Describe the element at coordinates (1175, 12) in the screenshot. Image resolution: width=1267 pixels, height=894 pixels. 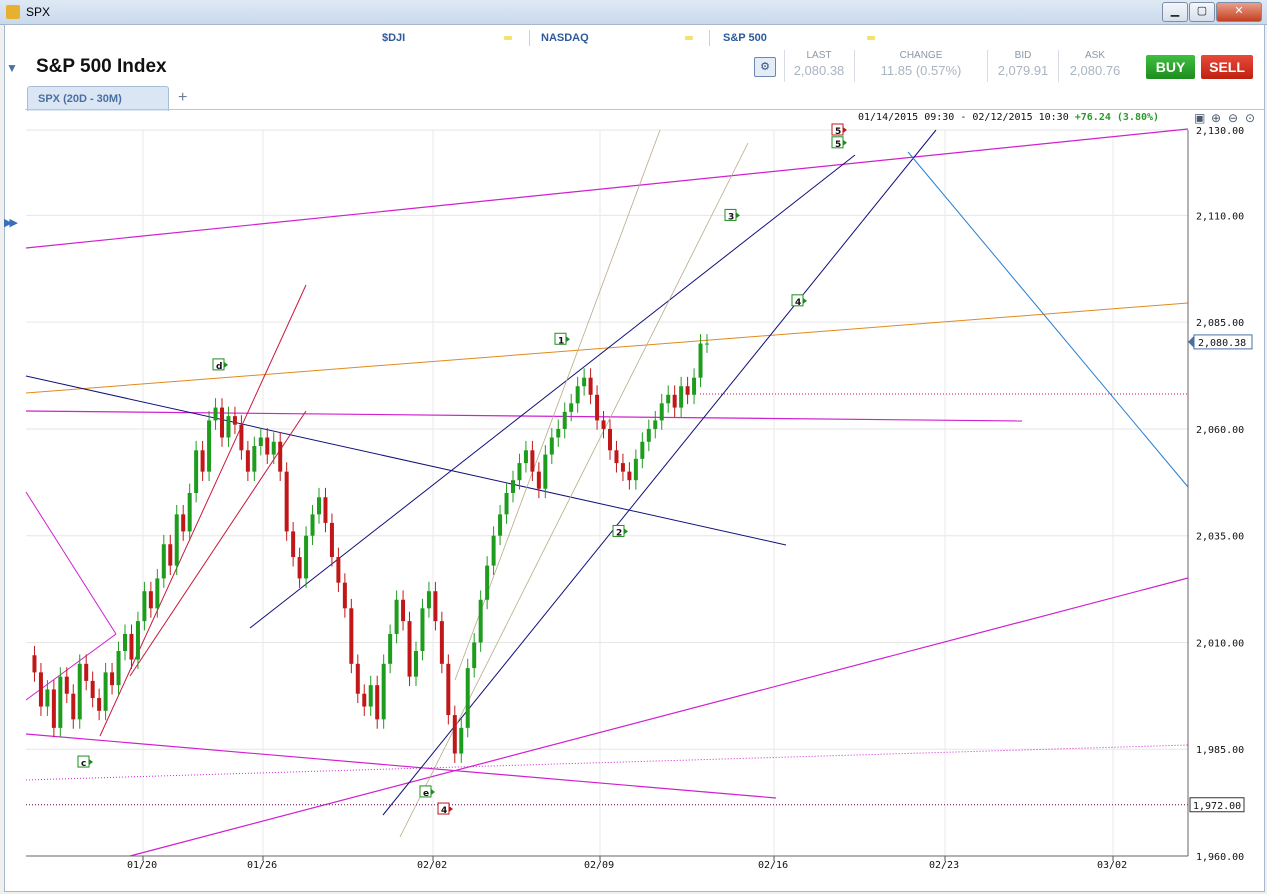
I see `minimize-button: ▁` at that location.